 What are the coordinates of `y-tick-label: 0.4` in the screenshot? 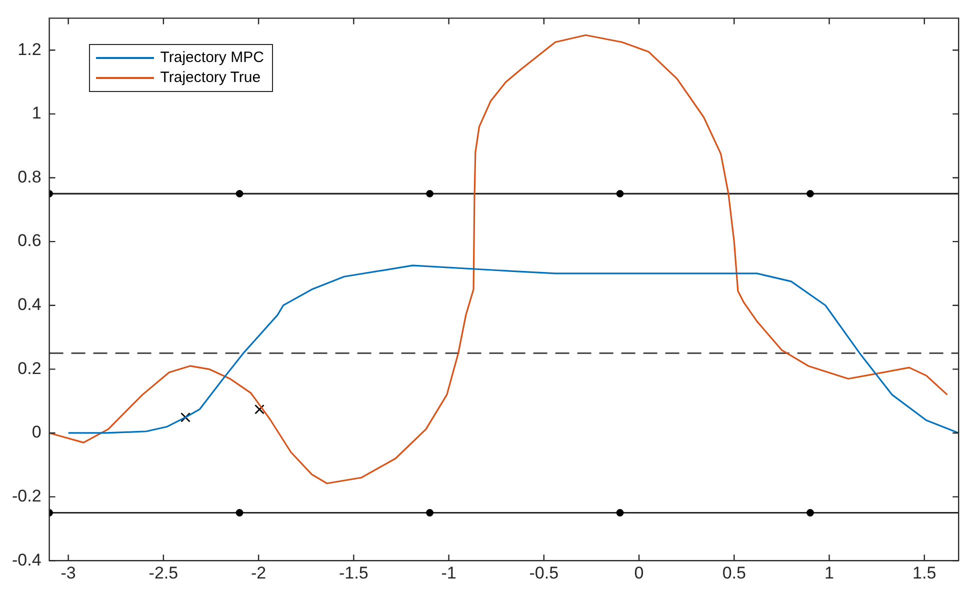 It's located at (30, 304).